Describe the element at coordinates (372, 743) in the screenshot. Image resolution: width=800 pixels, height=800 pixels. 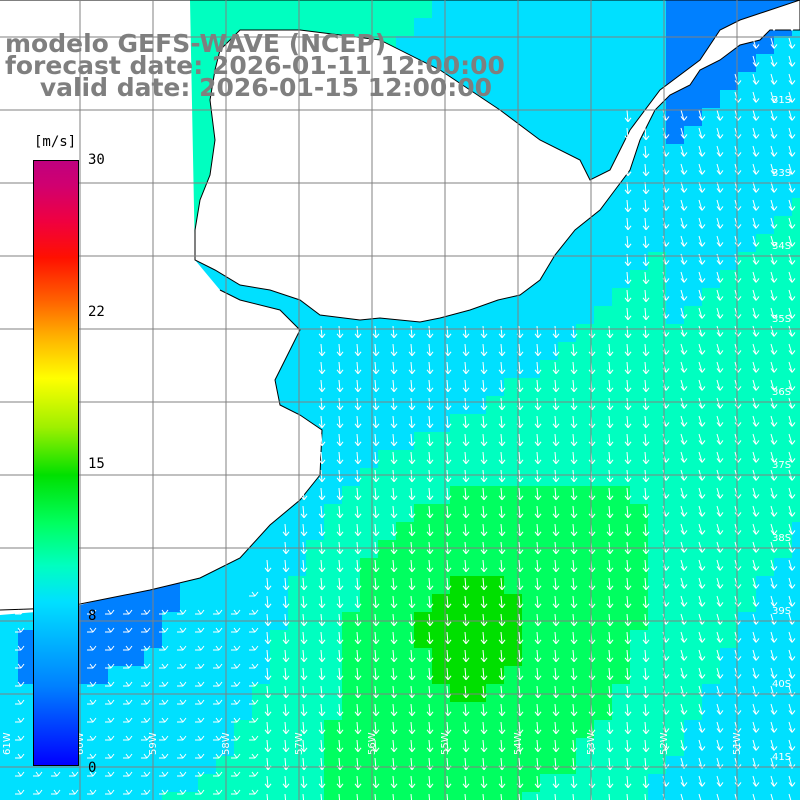
I see `longitude-label: 56W` at that location.